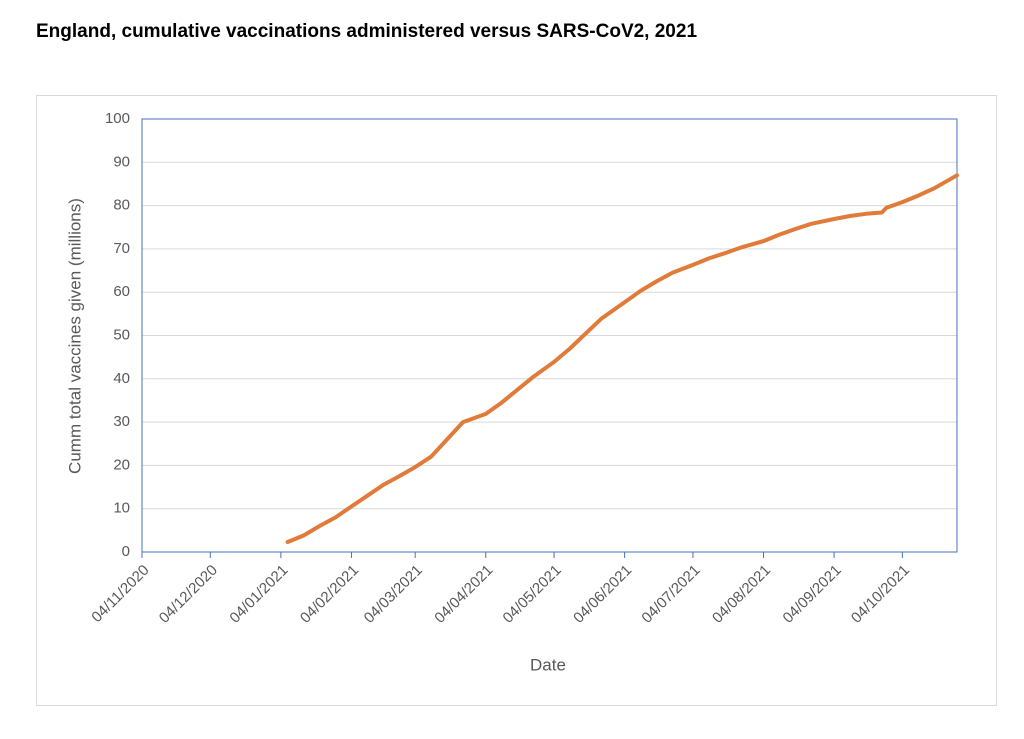  What do you see at coordinates (188, 594) in the screenshot?
I see `x-tick-label: 04/12/2020` at bounding box center [188, 594].